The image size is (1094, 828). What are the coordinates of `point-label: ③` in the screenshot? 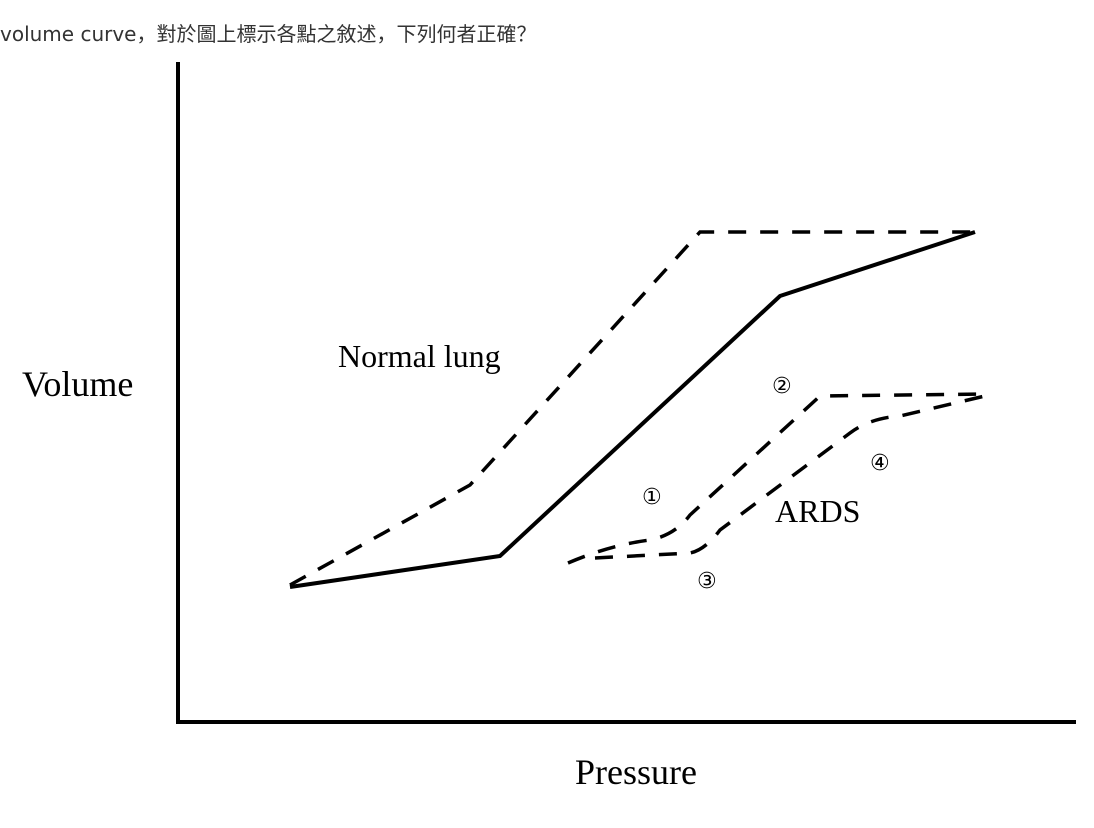 It's located at (707, 581).